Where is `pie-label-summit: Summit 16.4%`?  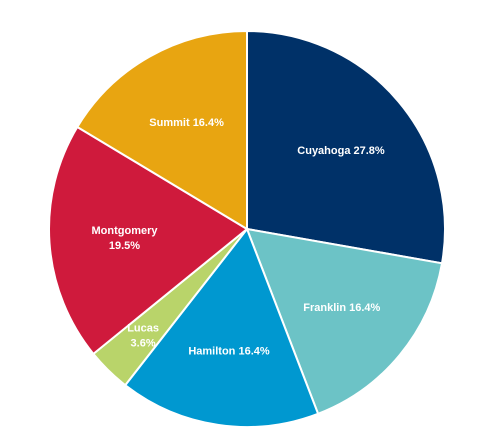 pie-label-summit: Summit 16.4% is located at coordinates (186, 123).